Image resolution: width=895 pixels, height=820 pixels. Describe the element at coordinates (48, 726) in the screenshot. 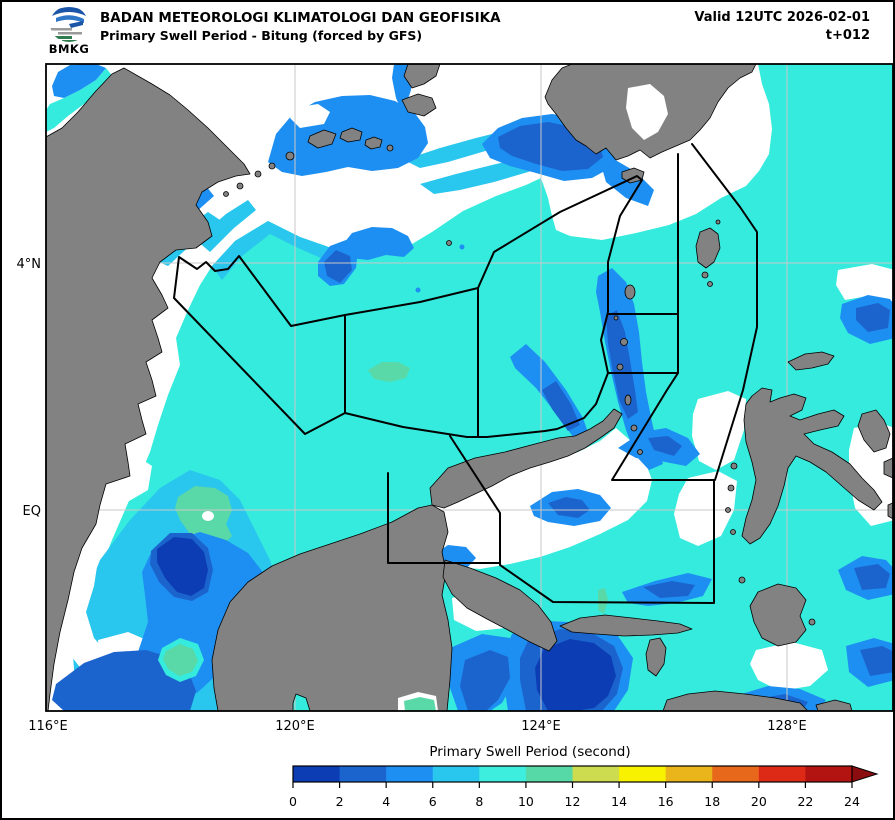

I see `x-tick-116e: 116°E` at that location.